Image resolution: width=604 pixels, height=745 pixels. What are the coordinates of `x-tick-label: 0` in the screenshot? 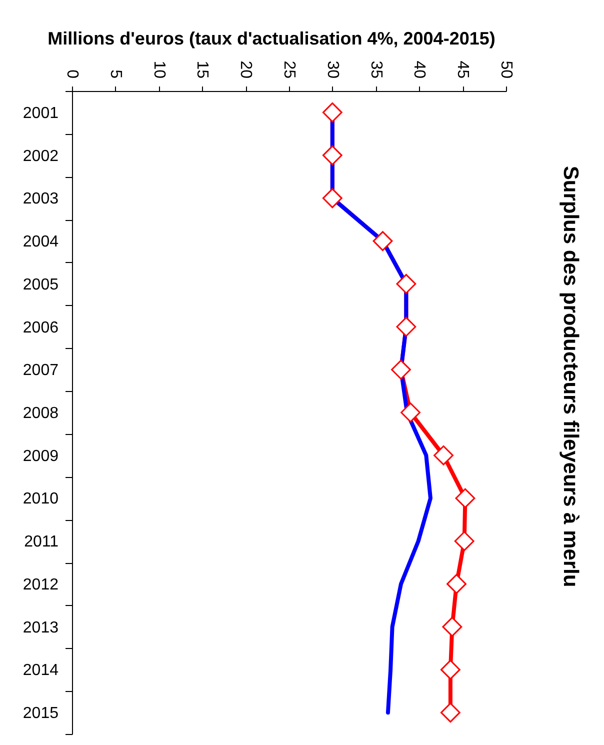 It's located at (72, 74).